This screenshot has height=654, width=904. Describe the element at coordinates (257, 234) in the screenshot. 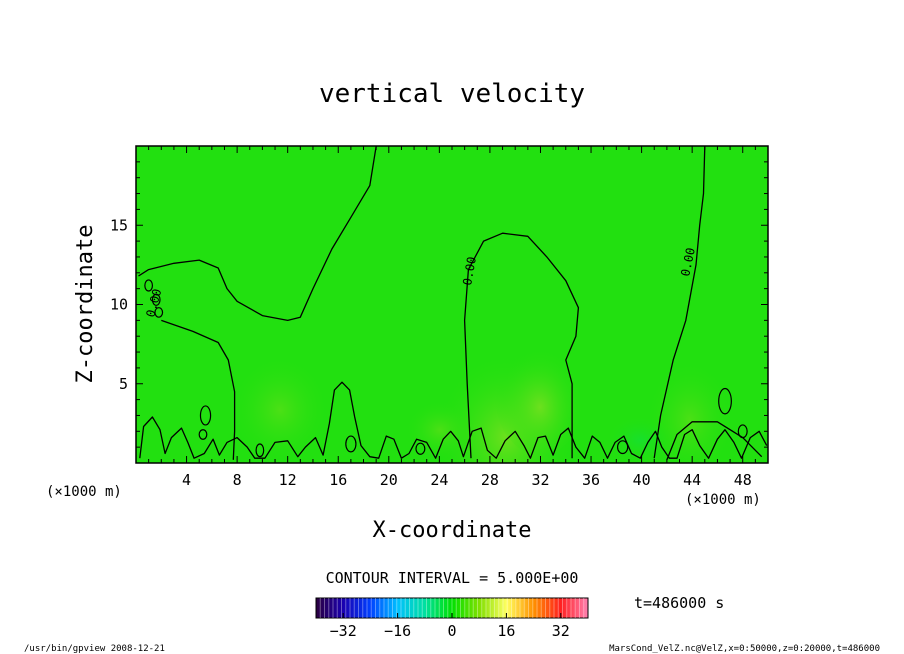

I see `contour-left-lobe` at that location.